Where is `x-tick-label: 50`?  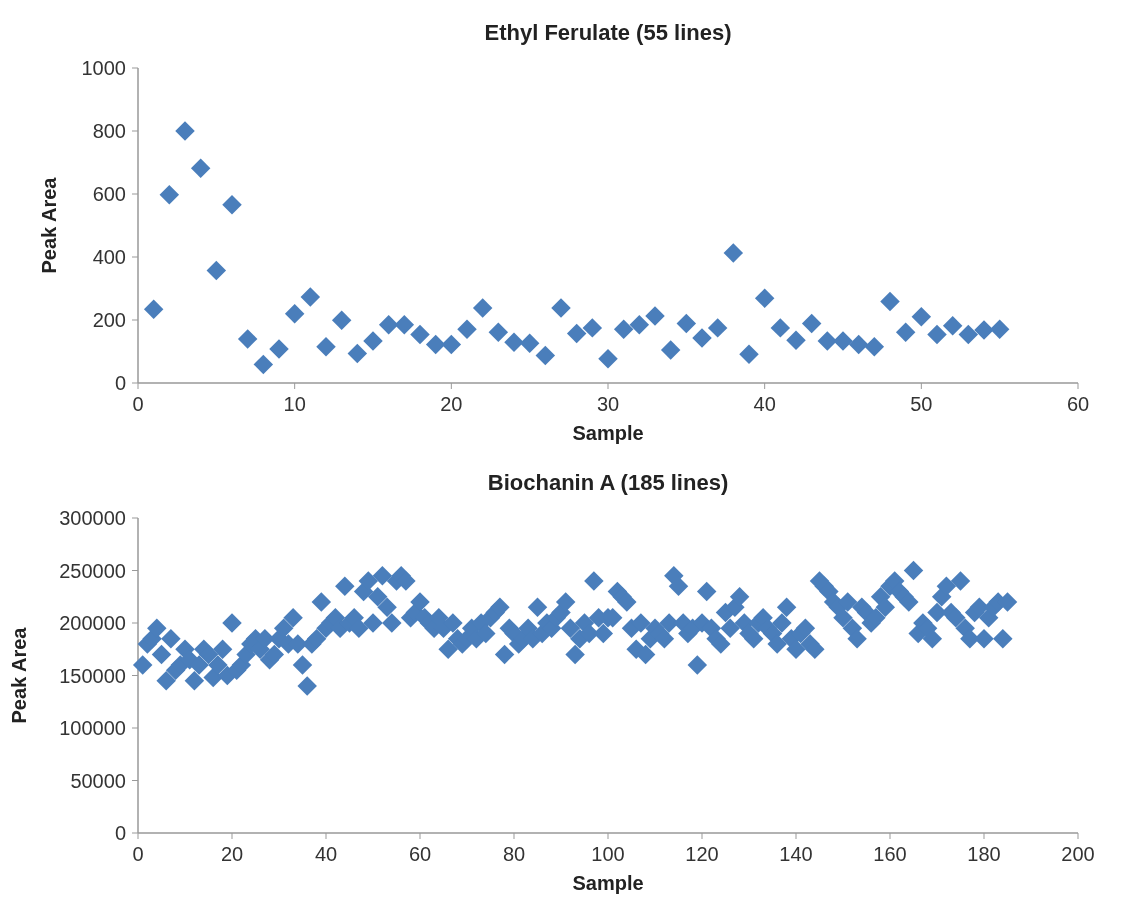
x-tick-label: 50 is located at coordinates (921, 404).